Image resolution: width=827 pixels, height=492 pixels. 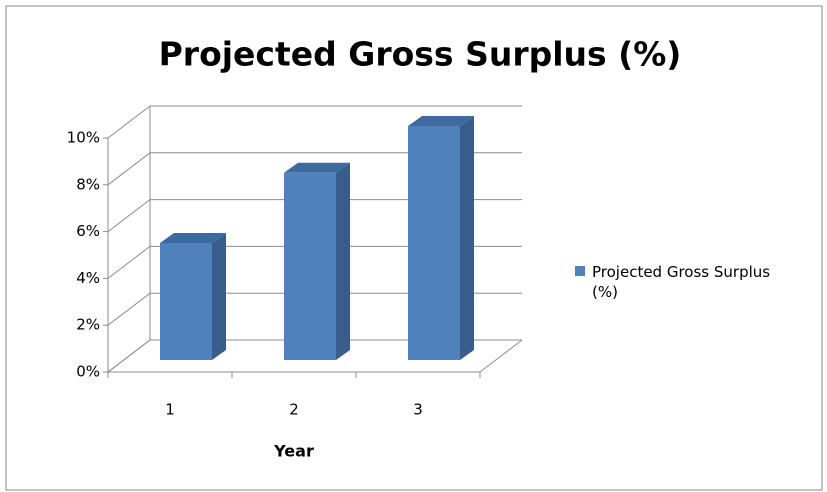 I want to click on x-tick-label: 3, so click(x=418, y=410).